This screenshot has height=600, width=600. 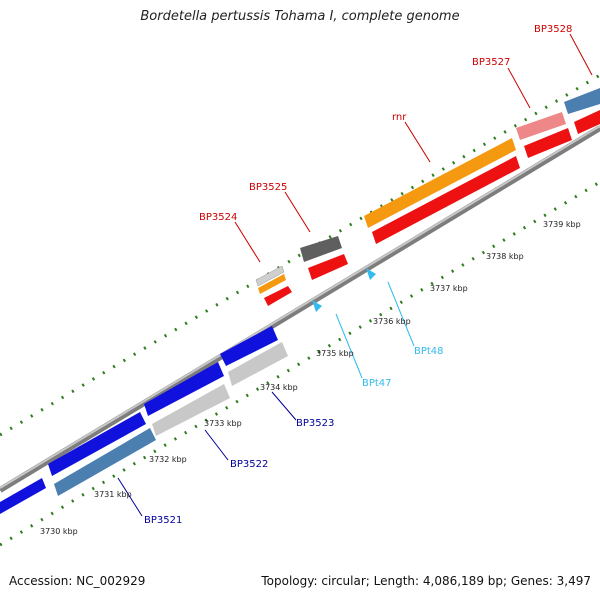 I want to click on leader-bp3527, so click(x=519, y=88).